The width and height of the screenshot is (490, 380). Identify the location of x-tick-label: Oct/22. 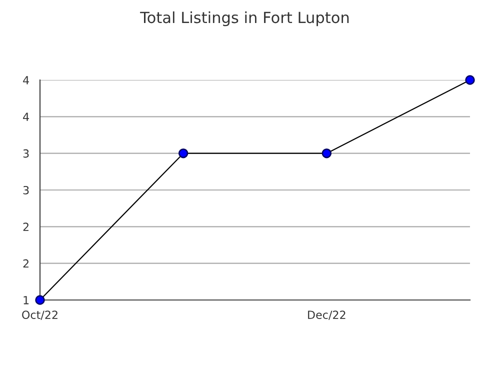
(40, 315).